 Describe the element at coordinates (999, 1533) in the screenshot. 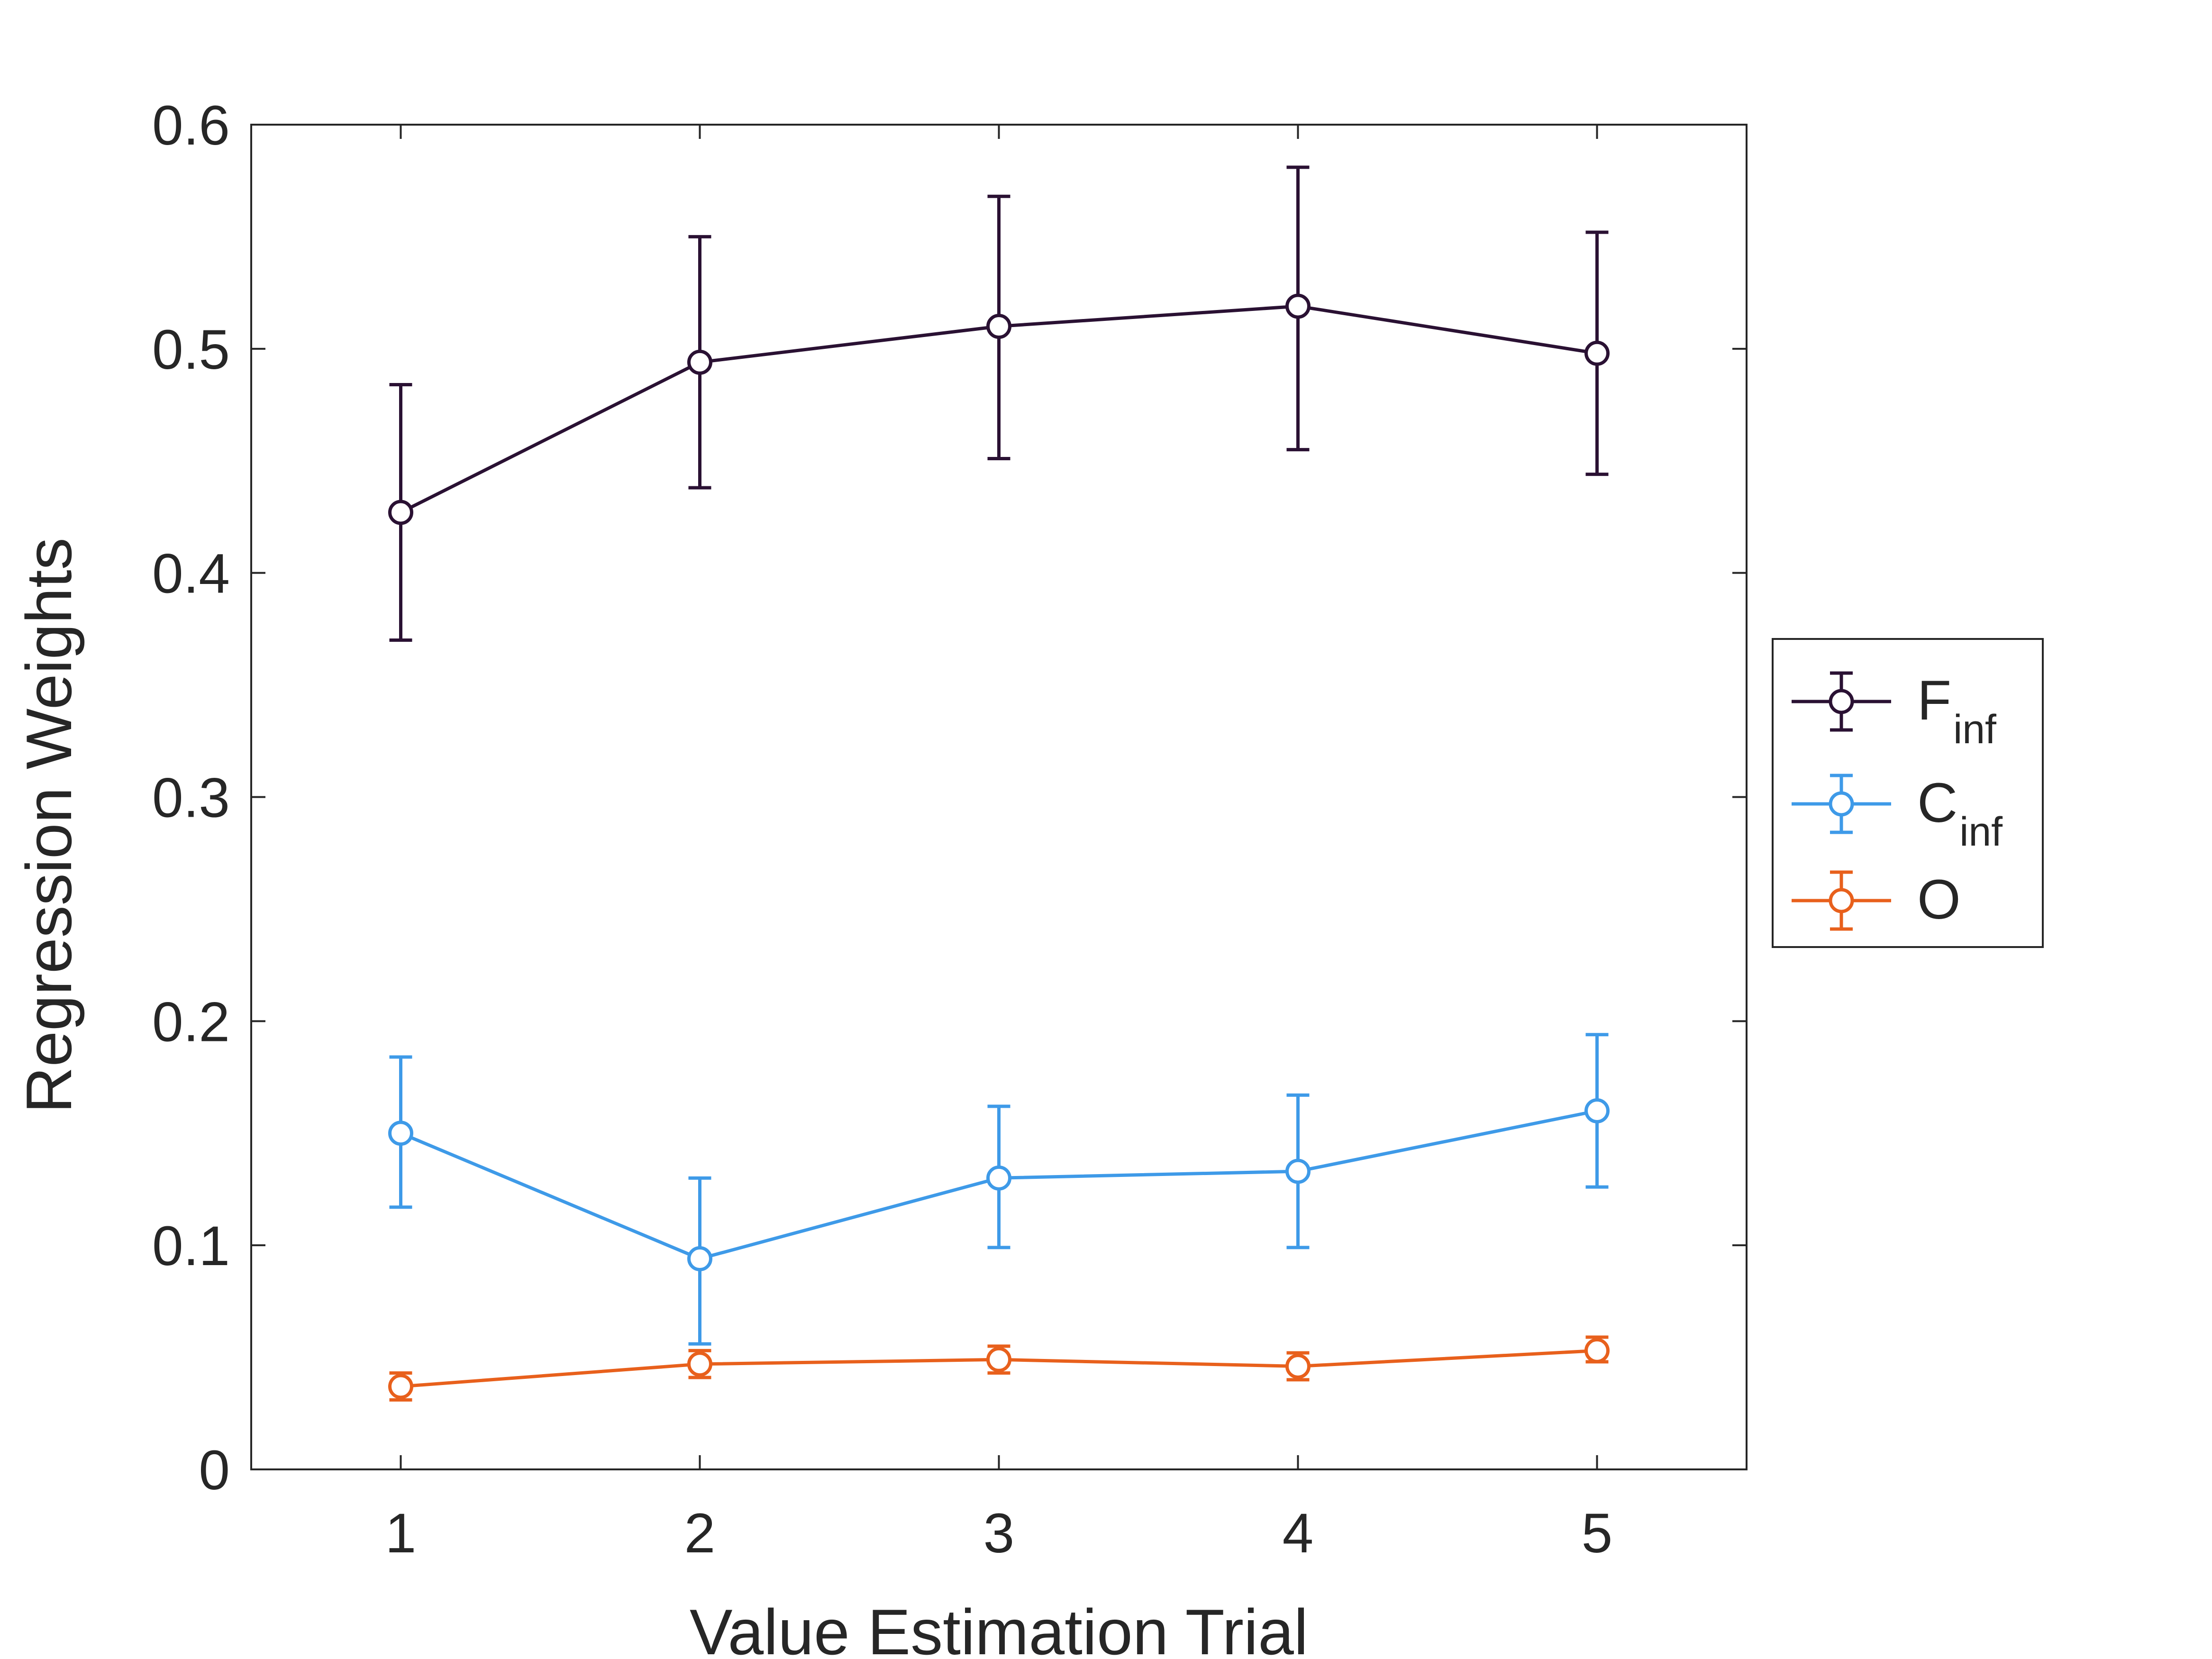

I see `x-tick-label: 3` at that location.